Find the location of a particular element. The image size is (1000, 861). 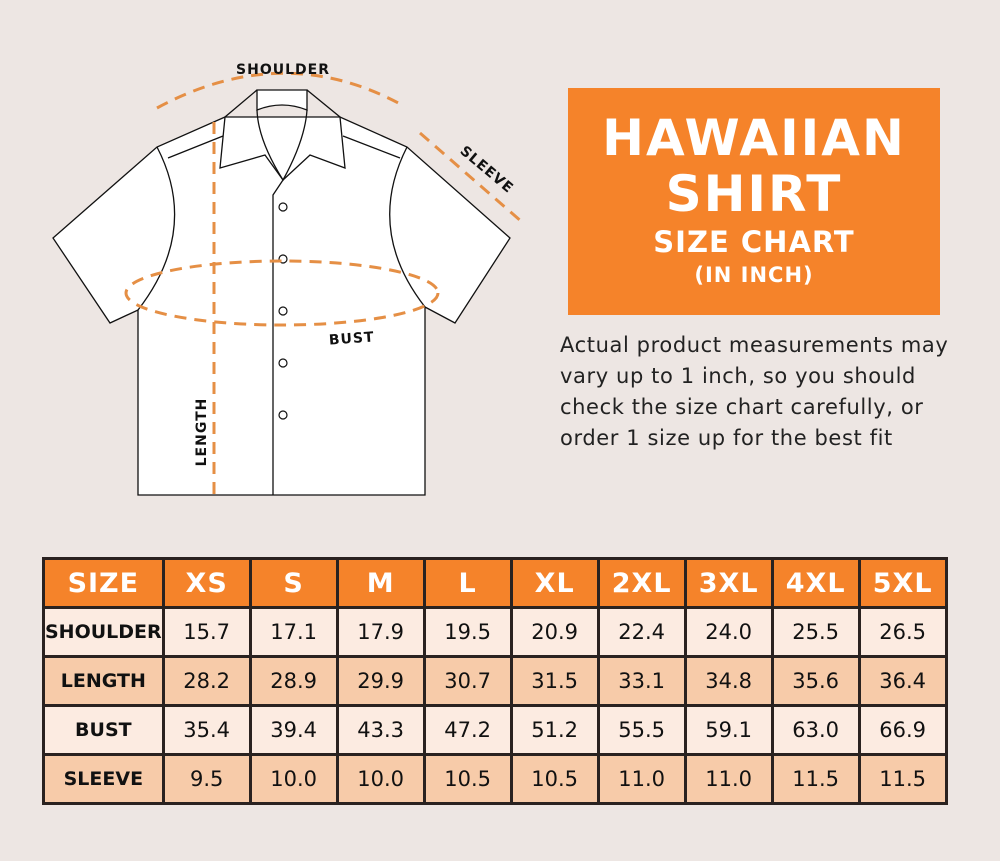

row-label: SLEEVE is located at coordinates (103, 779).